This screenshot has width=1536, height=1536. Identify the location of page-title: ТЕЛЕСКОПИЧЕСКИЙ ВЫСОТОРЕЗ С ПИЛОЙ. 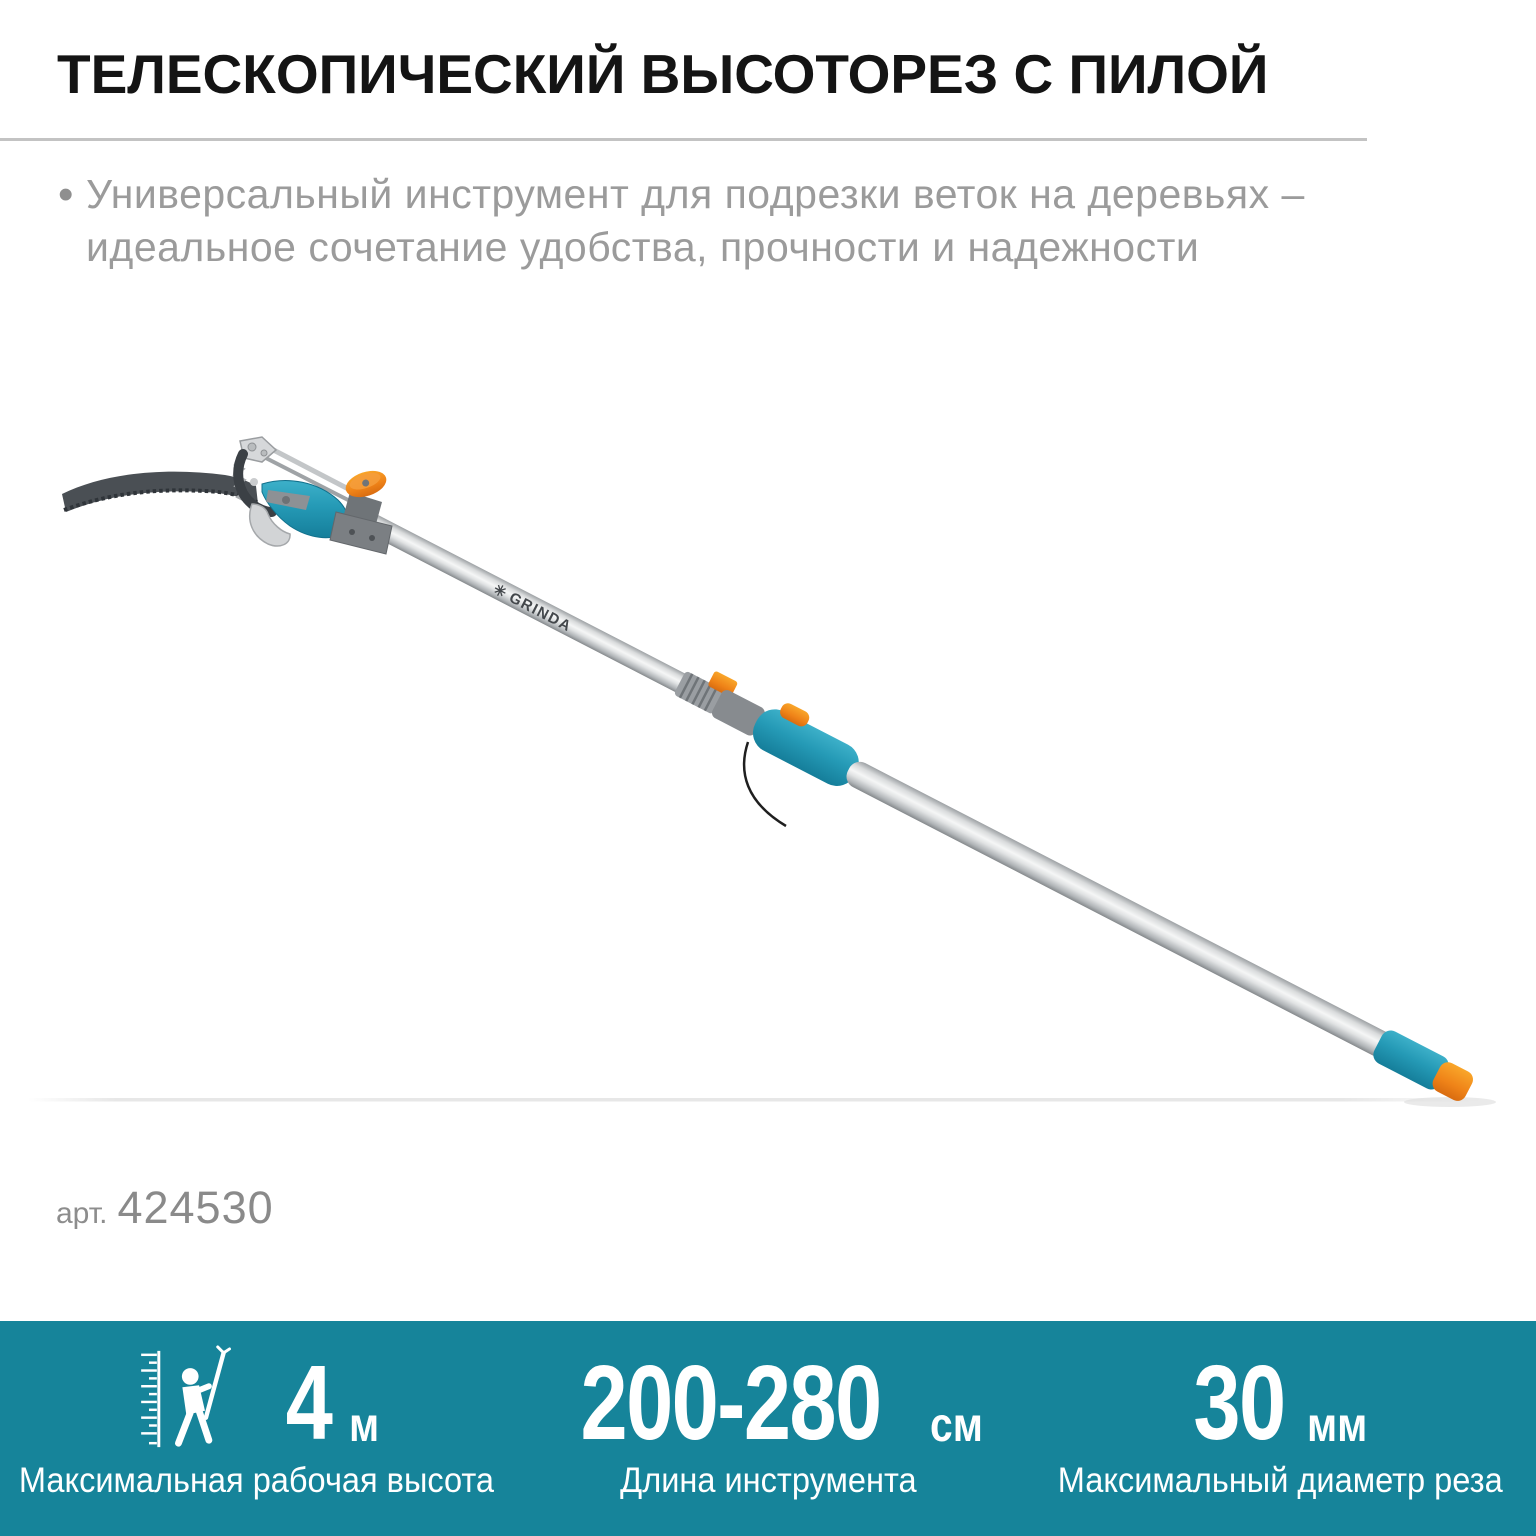
(663, 74).